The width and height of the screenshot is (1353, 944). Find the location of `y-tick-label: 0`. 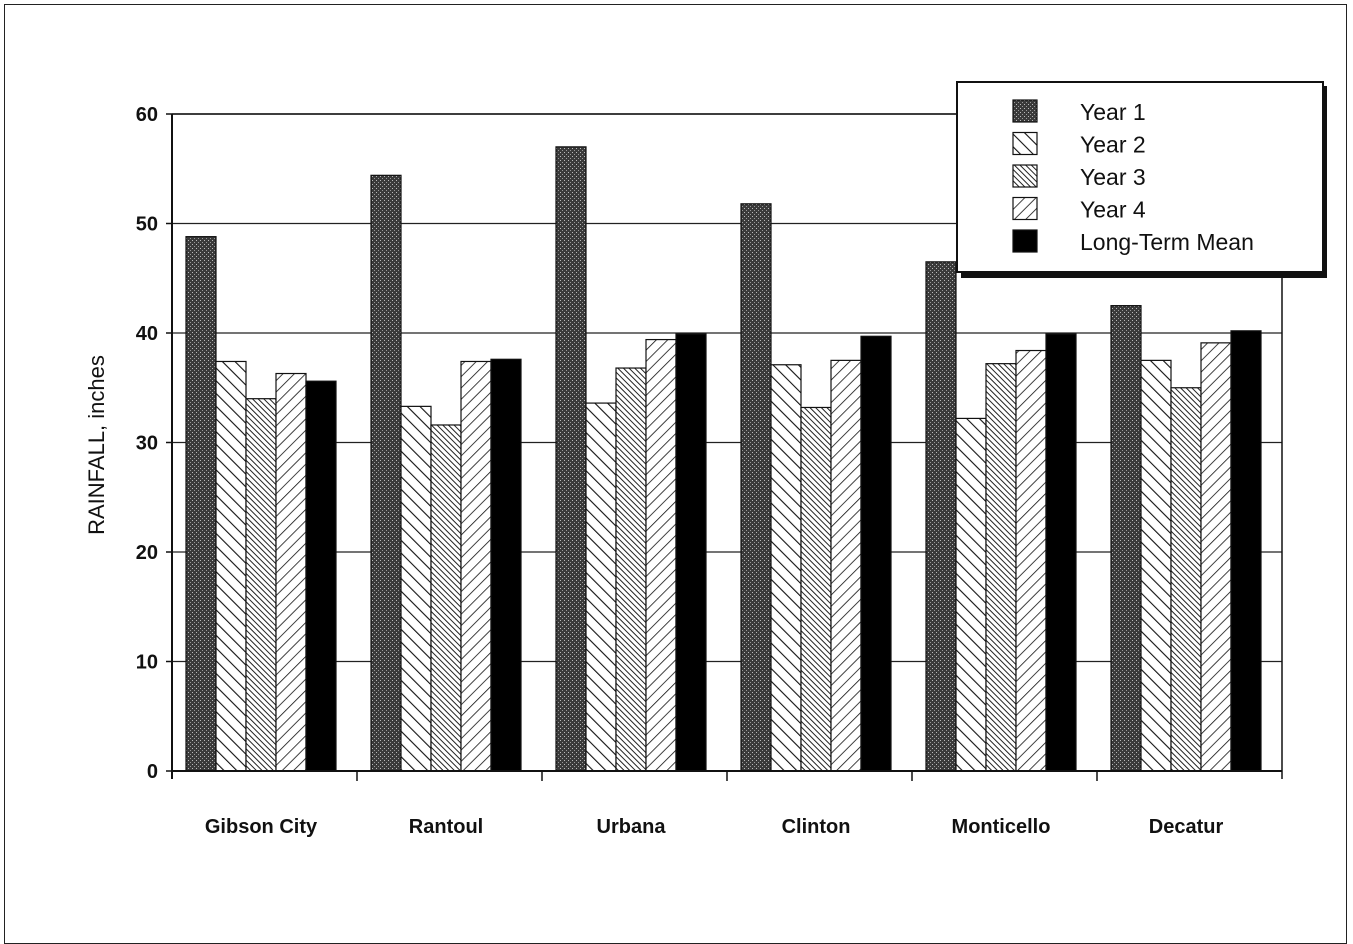

y-tick-label: 0 is located at coordinates (152, 772).